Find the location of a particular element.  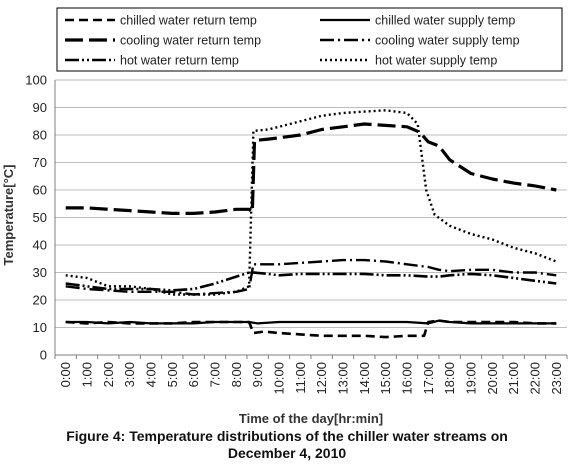

series-line-hot-water-return-temp is located at coordinates (311, 281).